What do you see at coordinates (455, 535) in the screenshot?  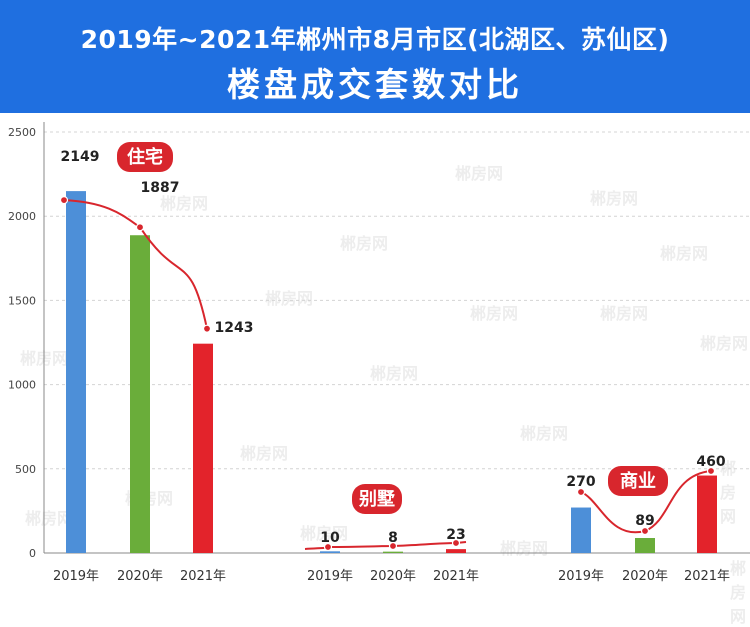 I see `data-label: 23` at bounding box center [455, 535].